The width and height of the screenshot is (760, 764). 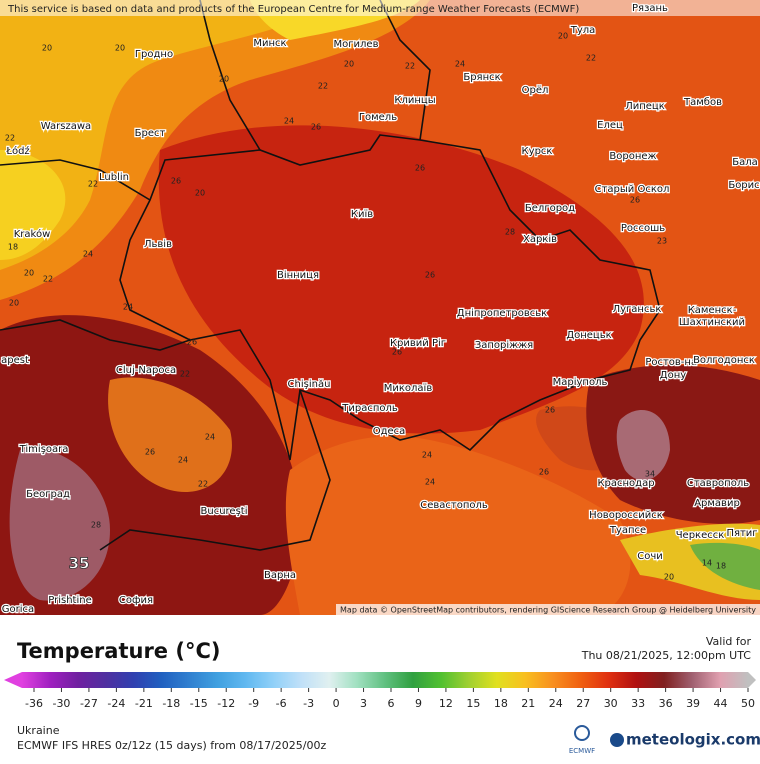 I want to click on city-label: Ростов-на-, so click(x=673, y=362).